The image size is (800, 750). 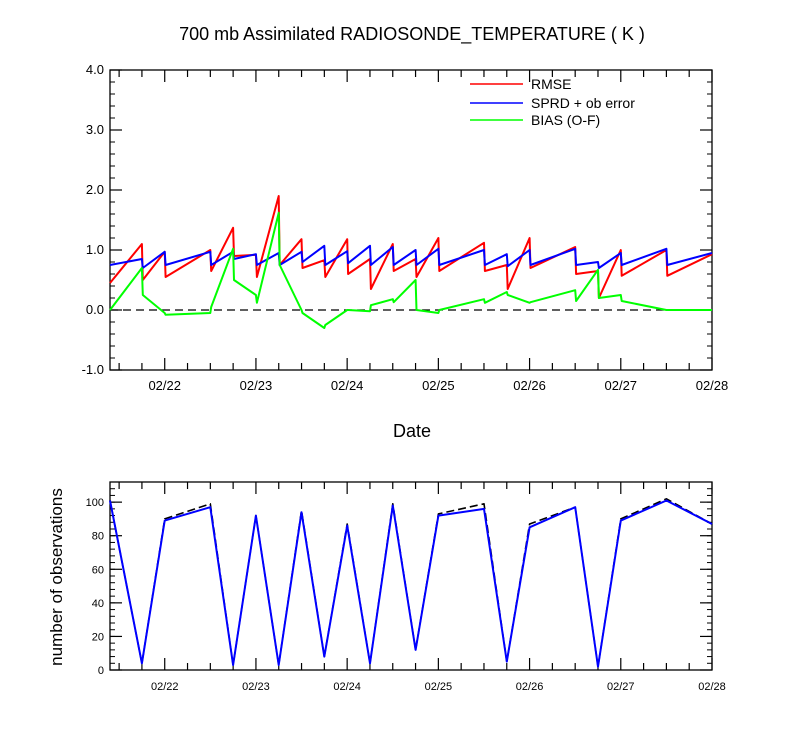 What do you see at coordinates (530, 687) in the screenshot?
I see `bottom-x-tick-label: 02/26` at bounding box center [530, 687].